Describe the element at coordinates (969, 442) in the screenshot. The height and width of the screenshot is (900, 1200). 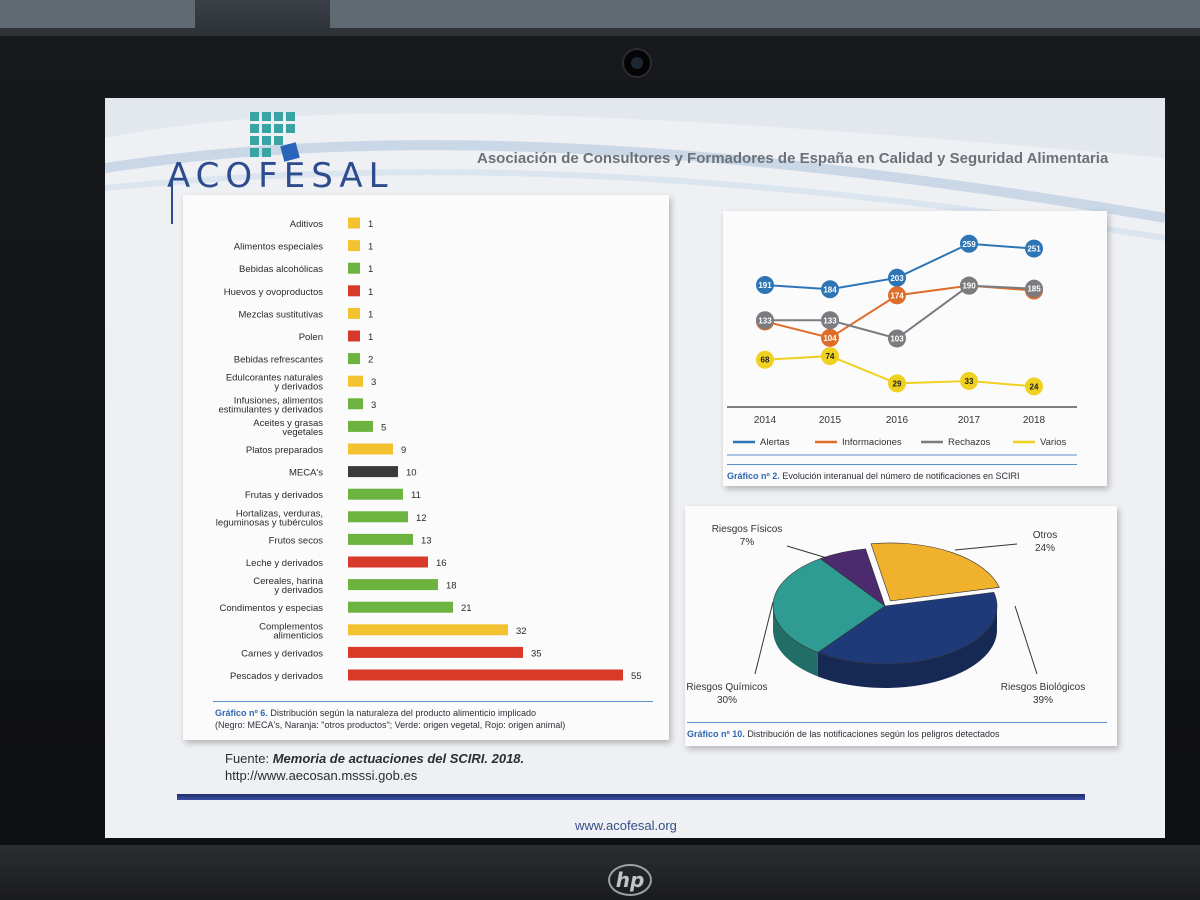
I see `legend-label: Rechazos` at that location.